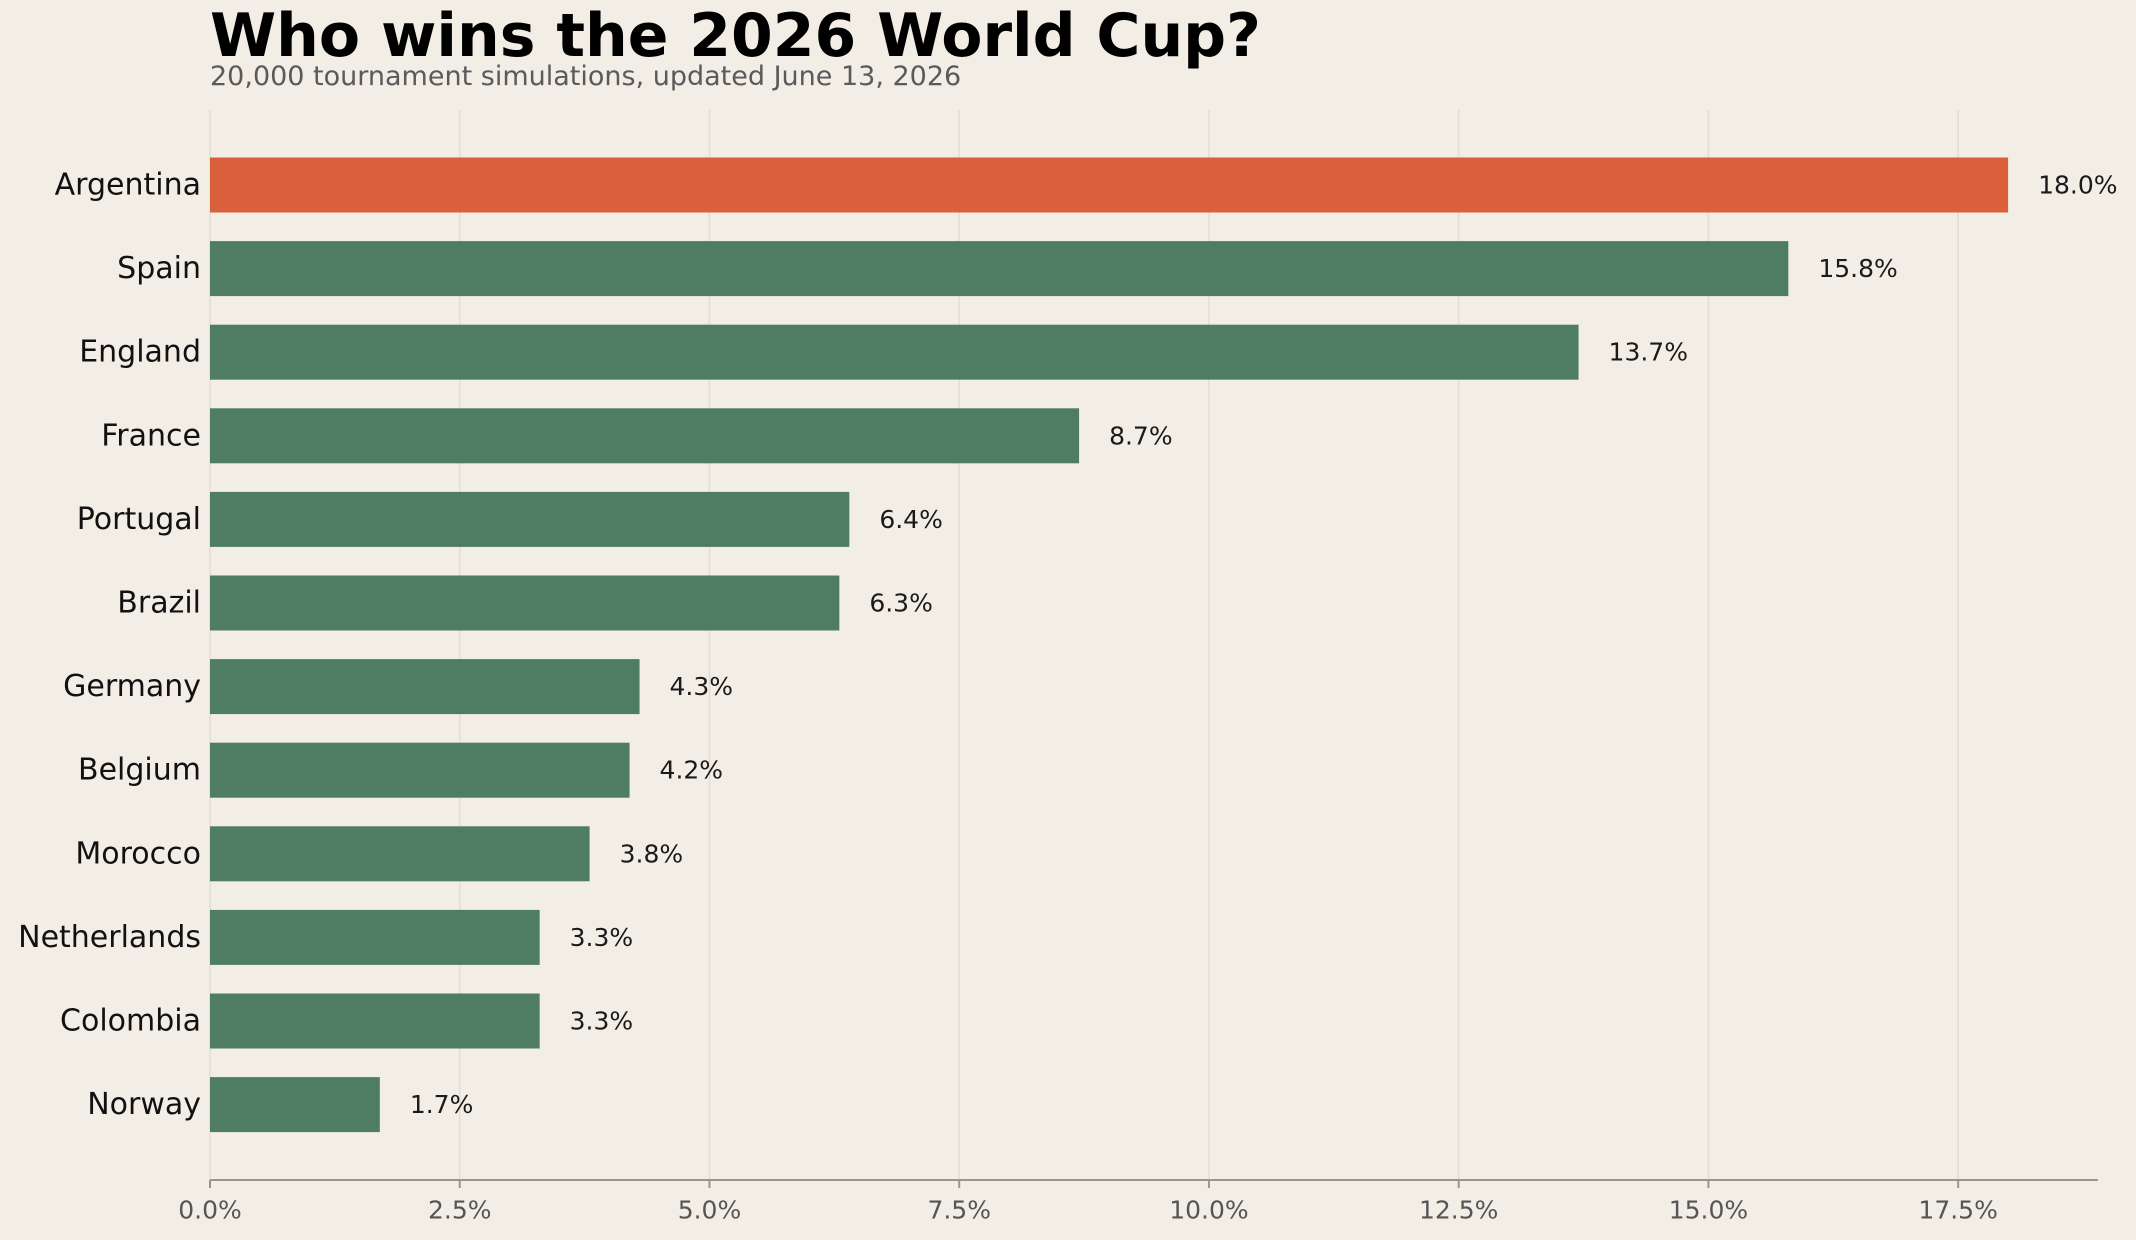  What do you see at coordinates (1648, 352) in the screenshot?
I see `value-label: 13.7%` at bounding box center [1648, 352].